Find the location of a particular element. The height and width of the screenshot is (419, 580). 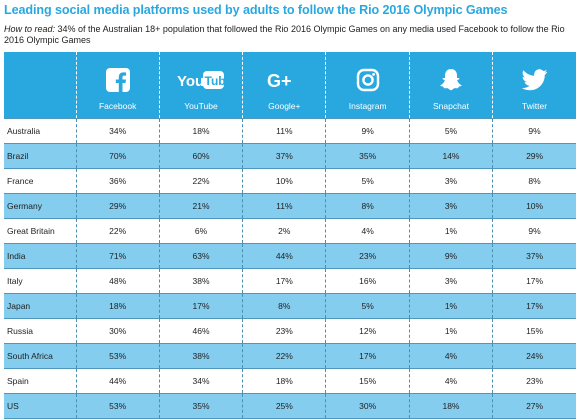

table-row: France 36% 22% 10% 5% 3% 8% is located at coordinates (290, 181).